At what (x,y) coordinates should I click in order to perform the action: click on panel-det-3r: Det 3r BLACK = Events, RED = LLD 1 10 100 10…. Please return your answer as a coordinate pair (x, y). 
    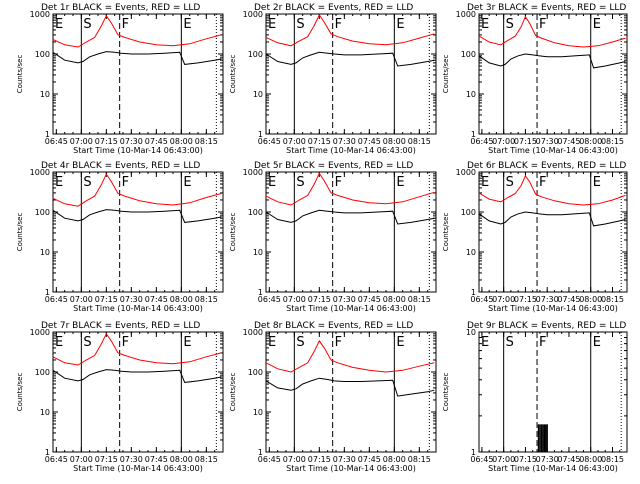
    Looking at the image, I should click on (535, 79).